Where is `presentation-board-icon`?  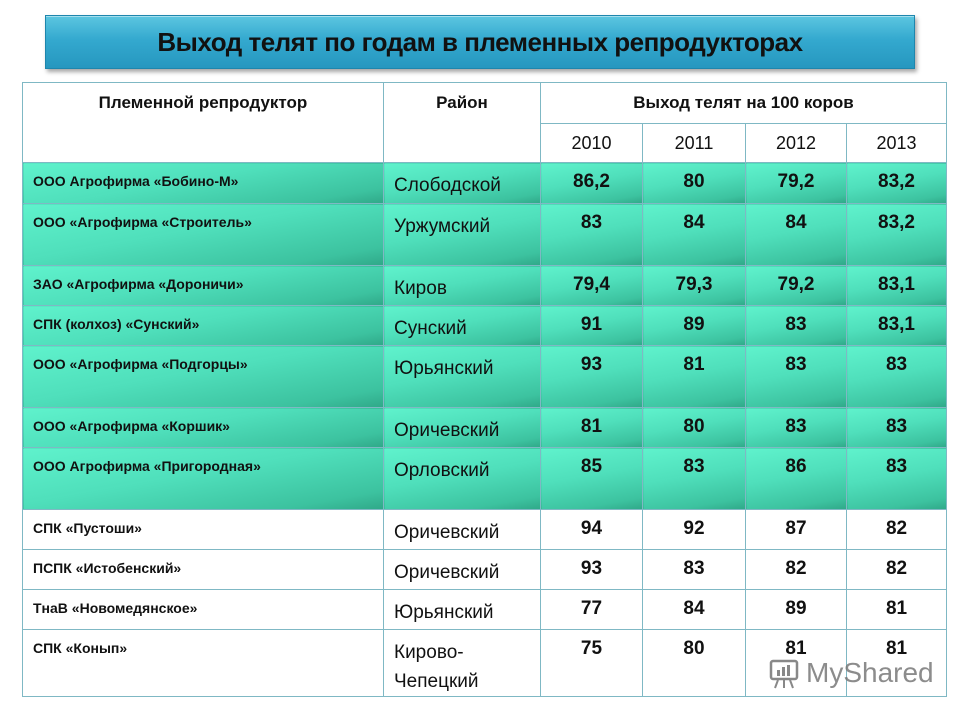
presentation-board-icon is located at coordinates (784, 674).